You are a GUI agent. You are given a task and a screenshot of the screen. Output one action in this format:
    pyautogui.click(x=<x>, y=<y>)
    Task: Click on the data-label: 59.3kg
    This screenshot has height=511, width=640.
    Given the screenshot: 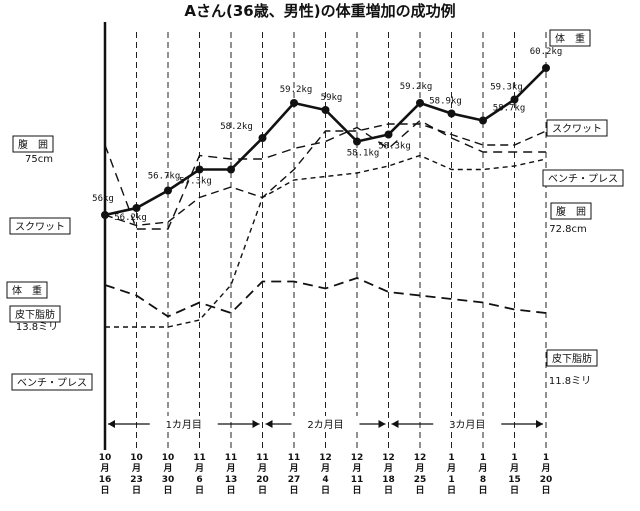 What is the action you would take?
    pyautogui.click(x=506, y=88)
    